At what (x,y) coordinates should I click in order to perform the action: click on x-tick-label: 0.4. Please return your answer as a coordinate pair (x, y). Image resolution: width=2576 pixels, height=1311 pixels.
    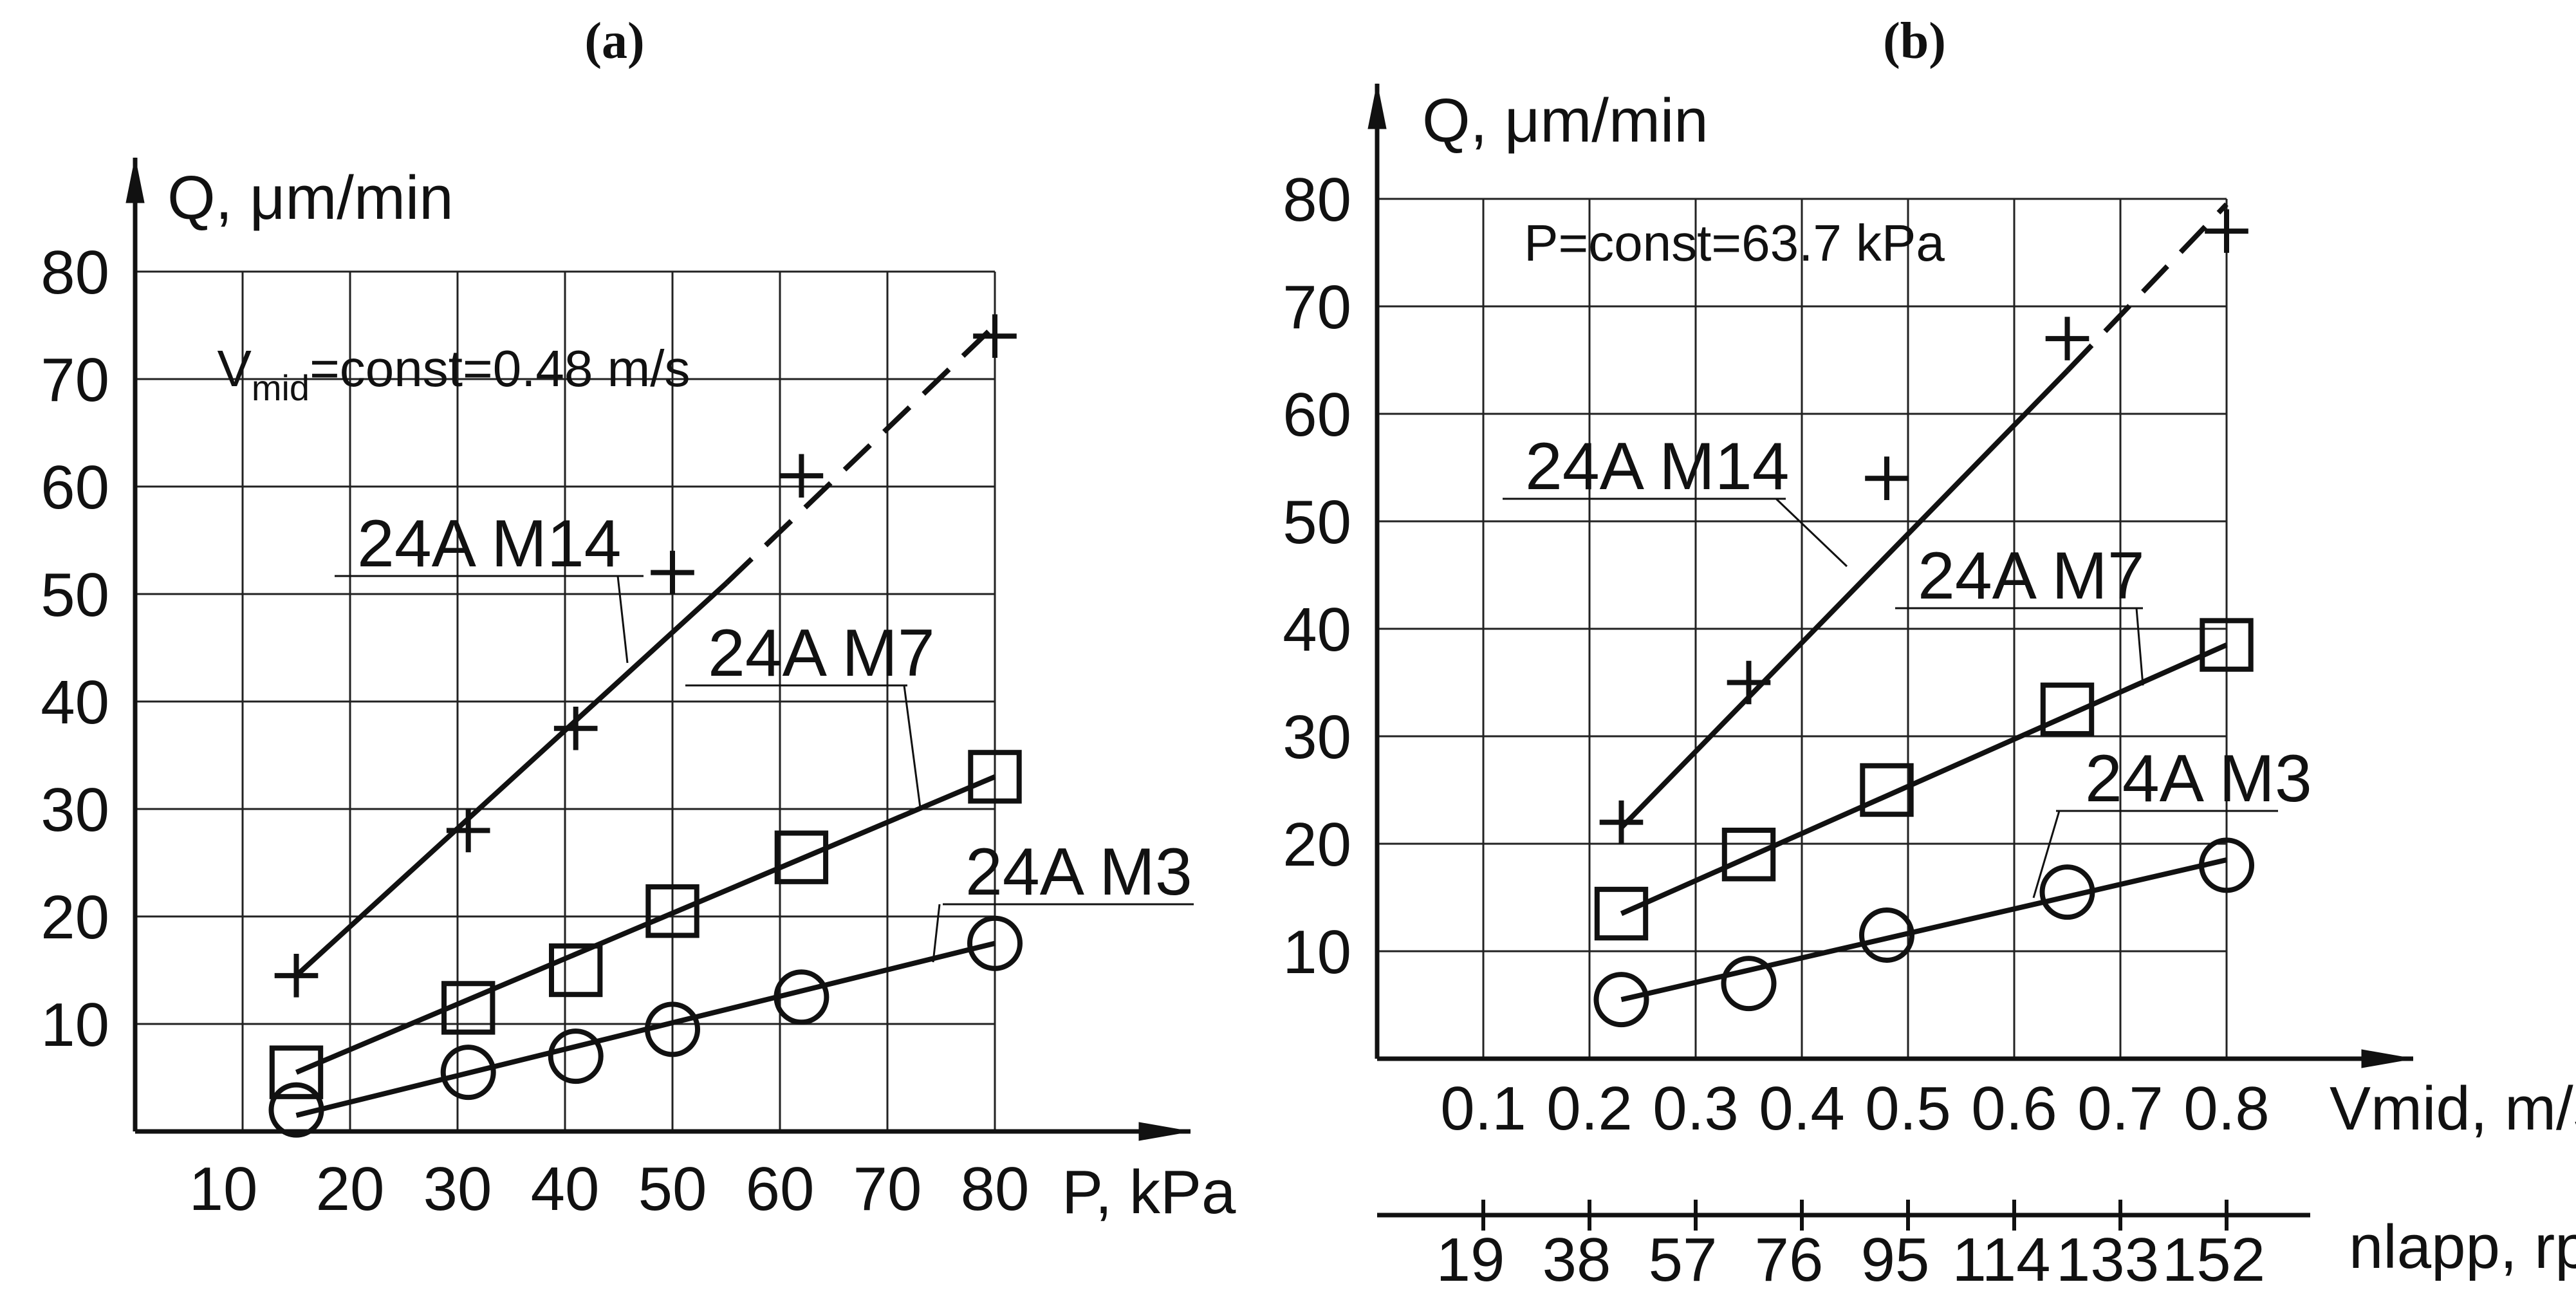
    Looking at the image, I should click on (1801, 1108).